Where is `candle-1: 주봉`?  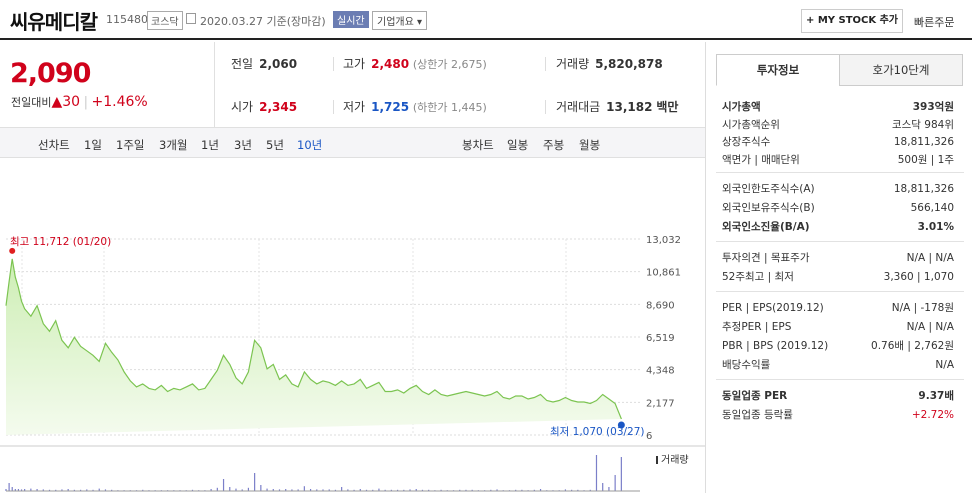
candle-1: 주봉 is located at coordinates (554, 145).